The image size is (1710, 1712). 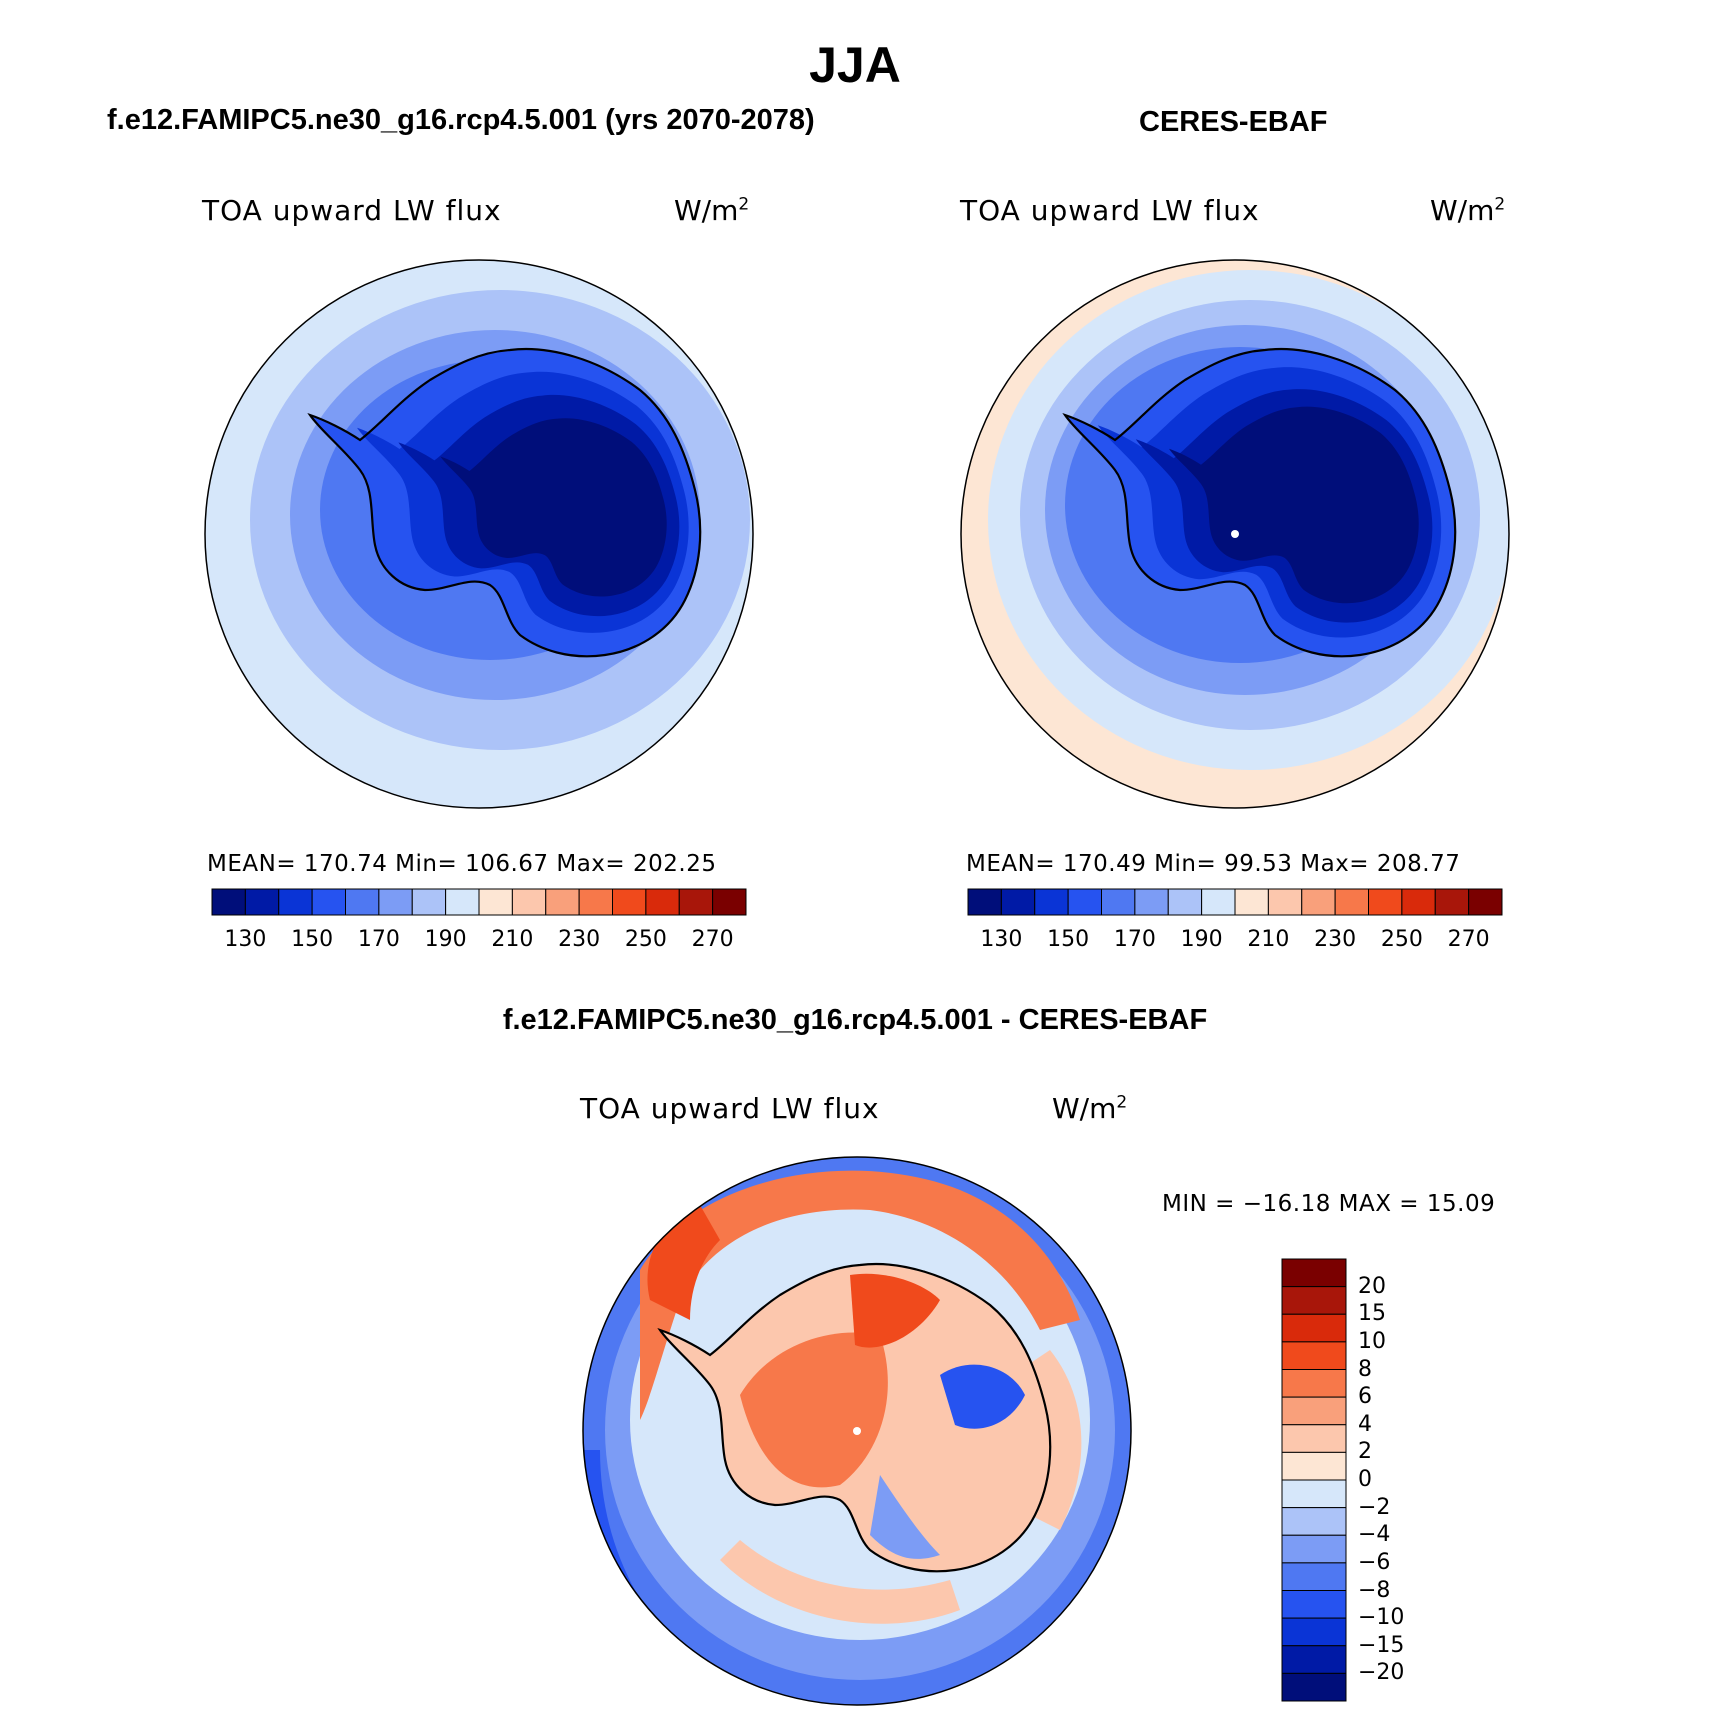 What do you see at coordinates (712, 210) in the screenshot?
I see `model-units-label: W/m2` at bounding box center [712, 210].